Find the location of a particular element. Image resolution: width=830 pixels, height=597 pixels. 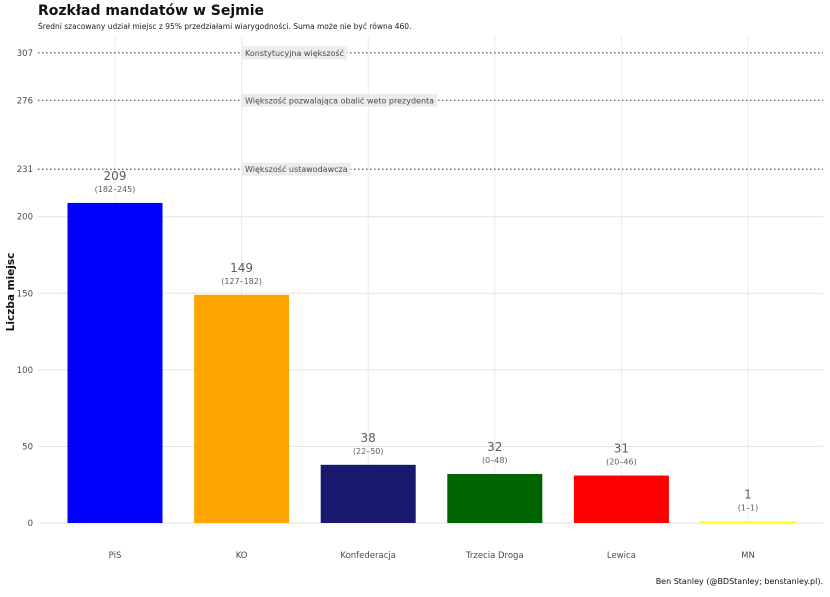

value-label: 1 is located at coordinates (748, 494).